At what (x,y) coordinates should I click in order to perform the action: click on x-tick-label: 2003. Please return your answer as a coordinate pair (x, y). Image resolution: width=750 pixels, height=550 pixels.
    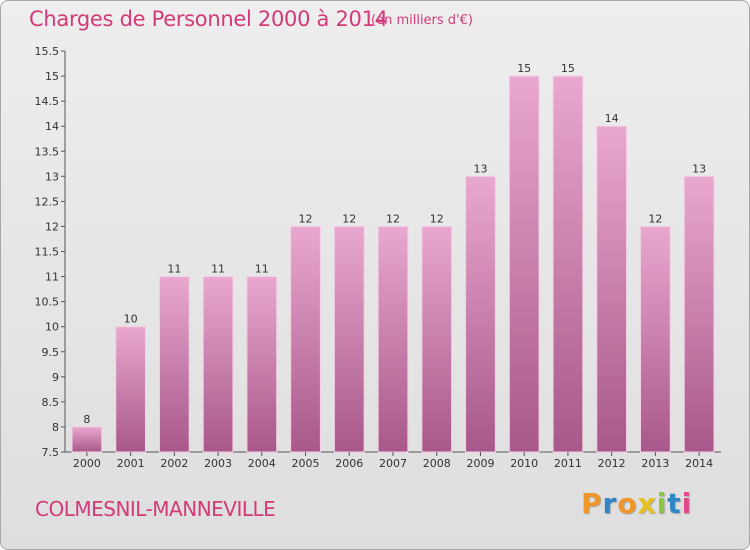
    Looking at the image, I should click on (218, 463).